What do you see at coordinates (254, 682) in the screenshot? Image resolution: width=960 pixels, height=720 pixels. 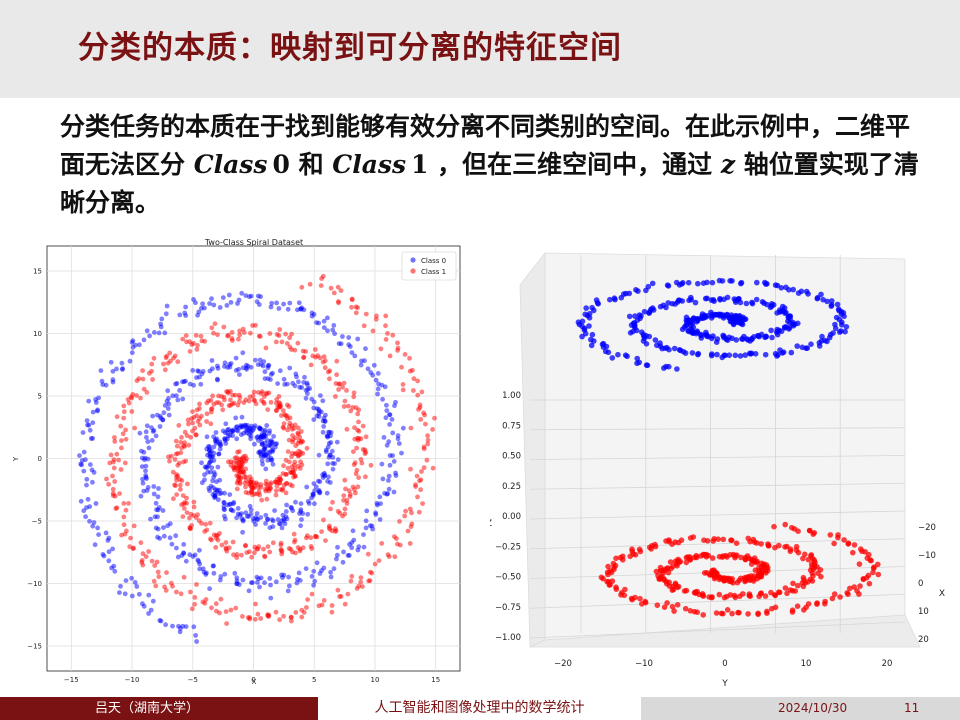 I see `x-axis-label: X` at bounding box center [254, 682].